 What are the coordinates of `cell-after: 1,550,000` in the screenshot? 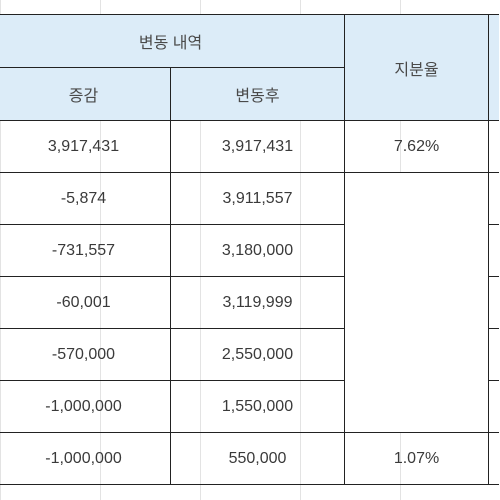 It's located at (257, 406).